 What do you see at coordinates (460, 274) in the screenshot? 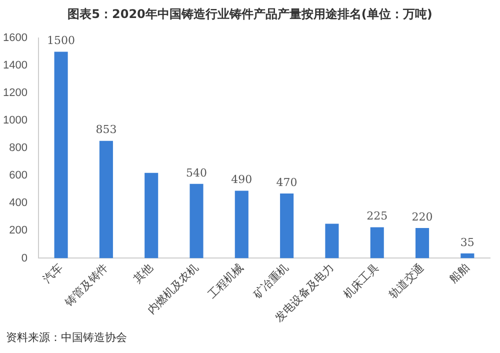
I see `x-tick-label: 船舶` at bounding box center [460, 274].